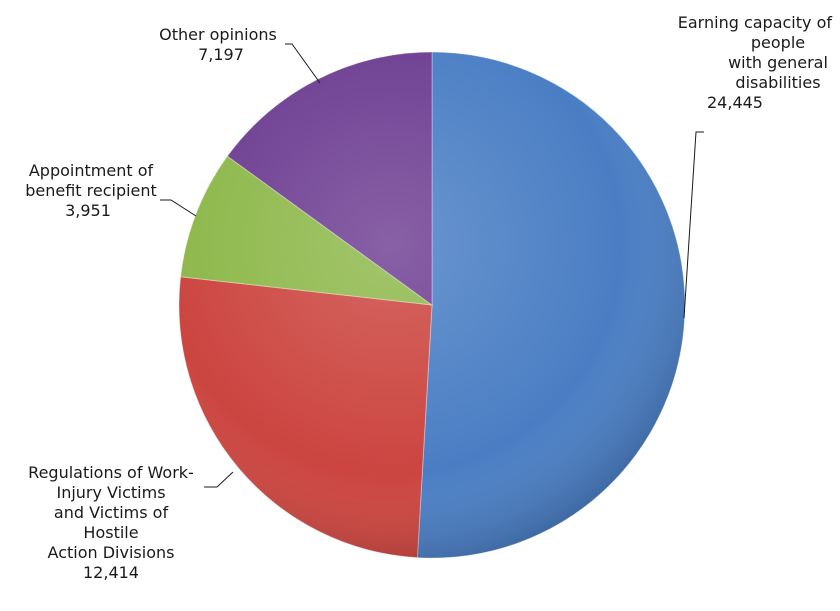 This screenshot has height=611, width=840. I want to click on slice-label-3: Other opinions, so click(218, 34).